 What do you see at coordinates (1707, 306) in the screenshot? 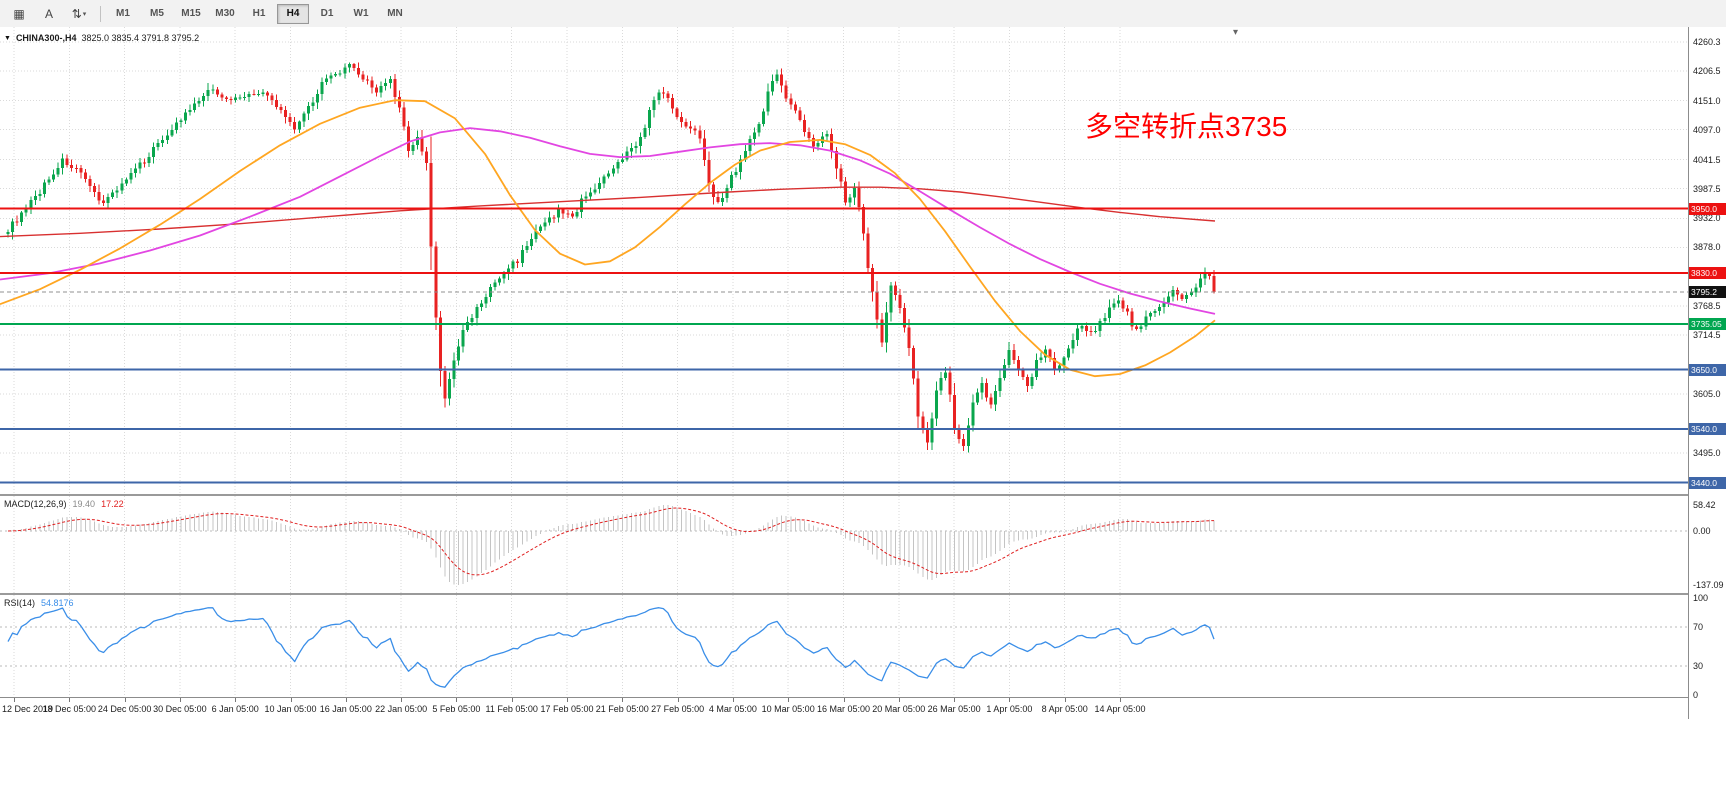
I see `price-axis-label: 3768.5` at bounding box center [1707, 306].